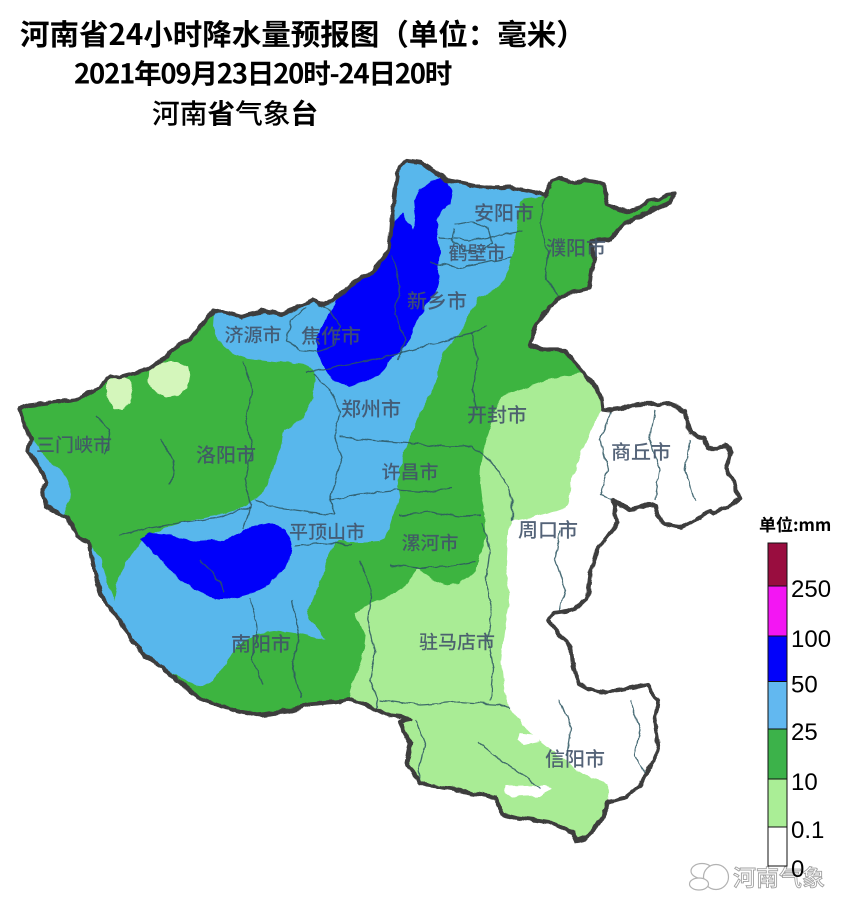 The width and height of the screenshot is (848, 915). I want to click on svg-text: 250, so click(811, 589).